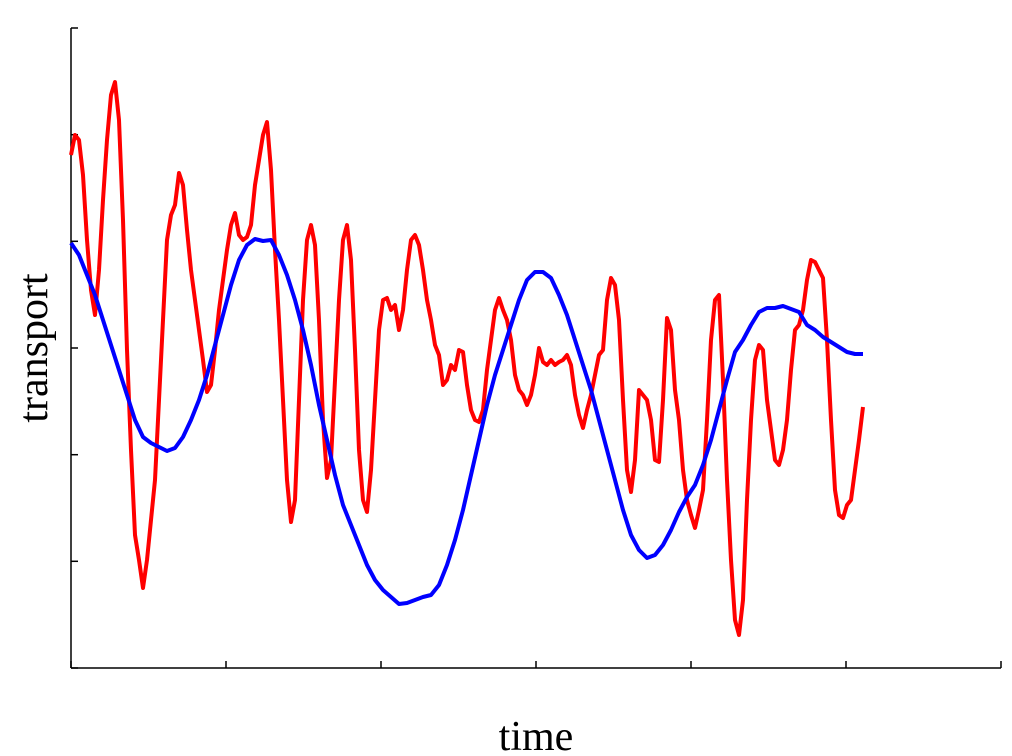  I want to click on y-axis-label: transport, so click(34, 348).